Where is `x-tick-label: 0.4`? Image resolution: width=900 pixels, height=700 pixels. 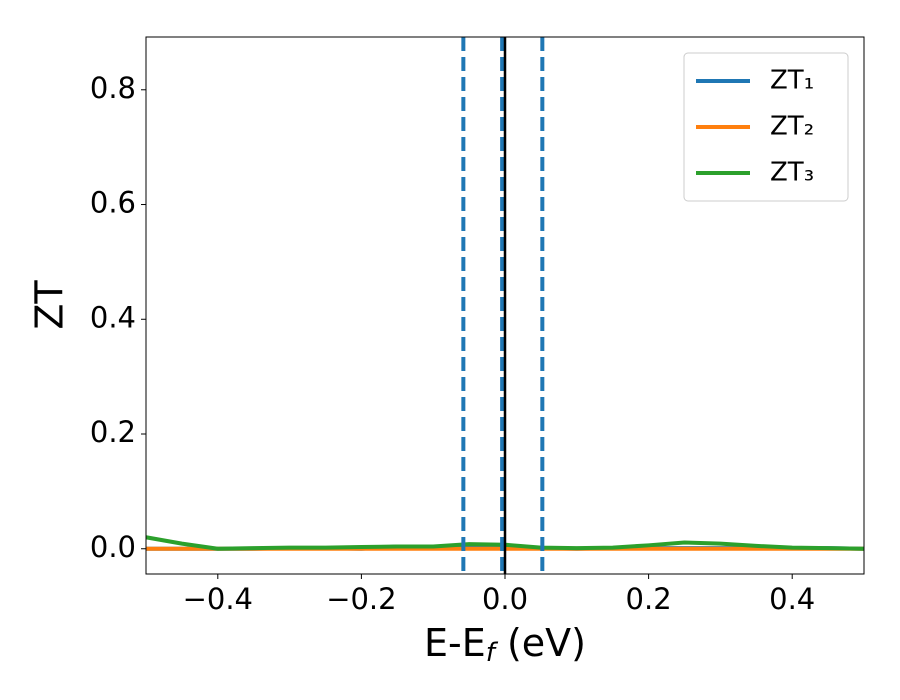 x-tick-label: 0.4 is located at coordinates (792, 599).